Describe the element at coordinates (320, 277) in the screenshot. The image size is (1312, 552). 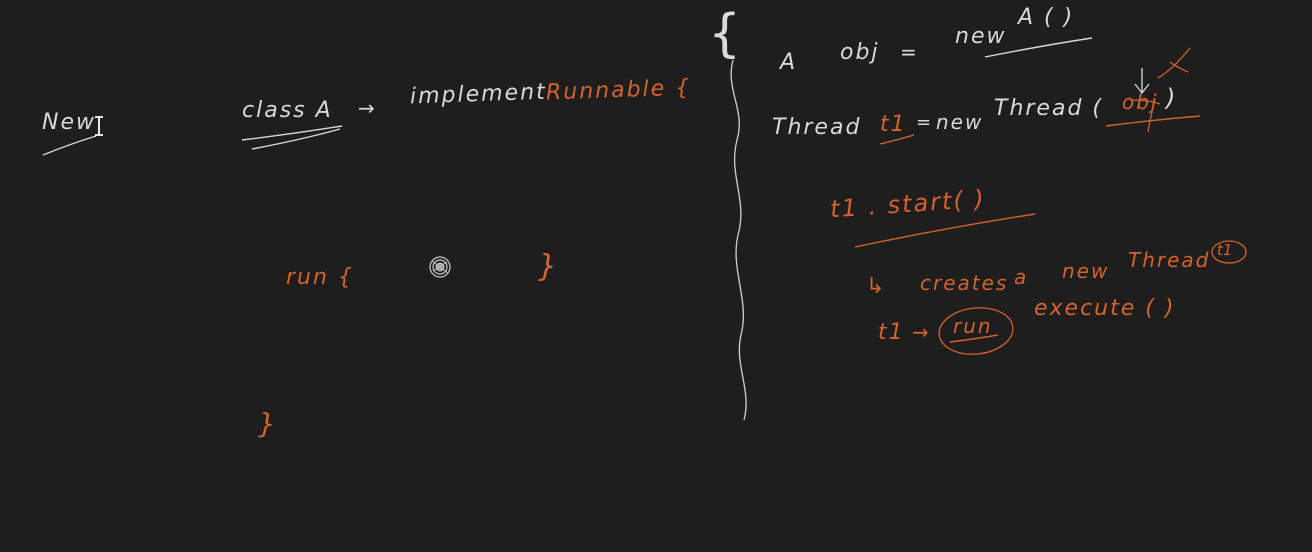
I see `run-method-label: run {` at that location.